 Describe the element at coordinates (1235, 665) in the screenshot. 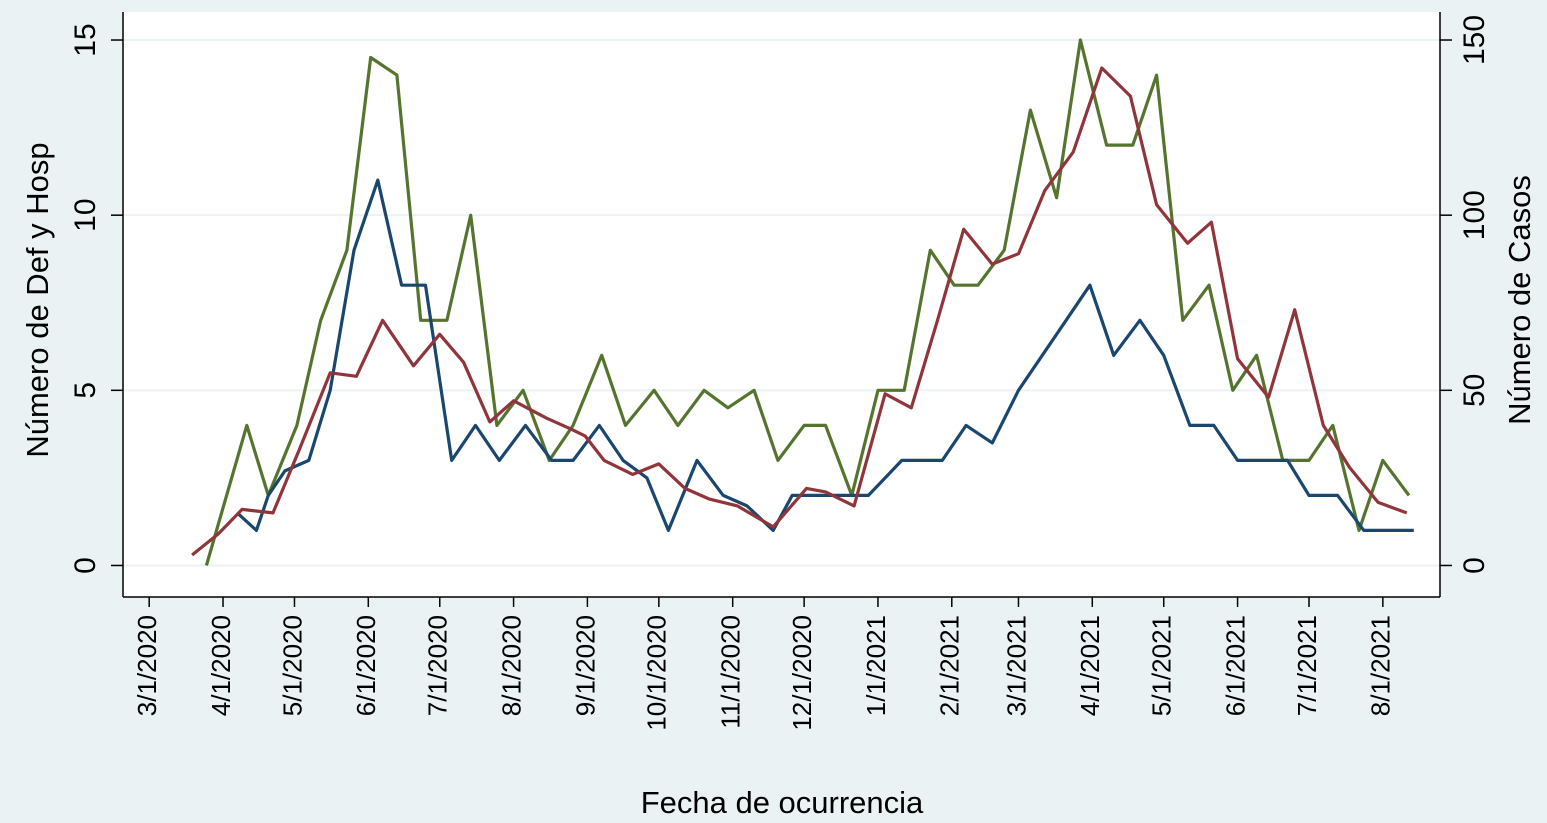

I see `x-tick-label: 6/1/2021` at that location.